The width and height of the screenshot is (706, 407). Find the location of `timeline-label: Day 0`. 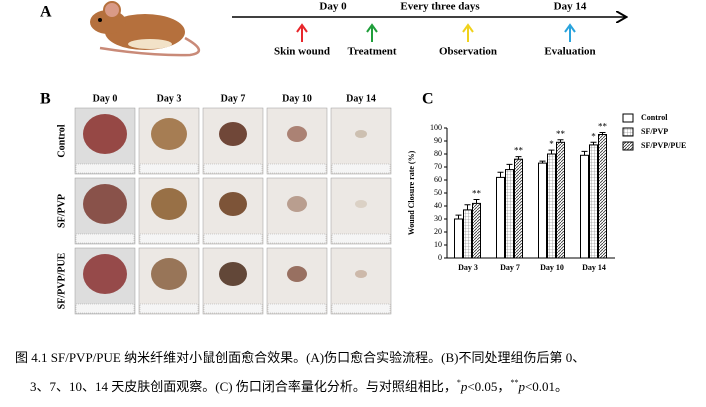

timeline-label: Day 0 is located at coordinates (333, 7).